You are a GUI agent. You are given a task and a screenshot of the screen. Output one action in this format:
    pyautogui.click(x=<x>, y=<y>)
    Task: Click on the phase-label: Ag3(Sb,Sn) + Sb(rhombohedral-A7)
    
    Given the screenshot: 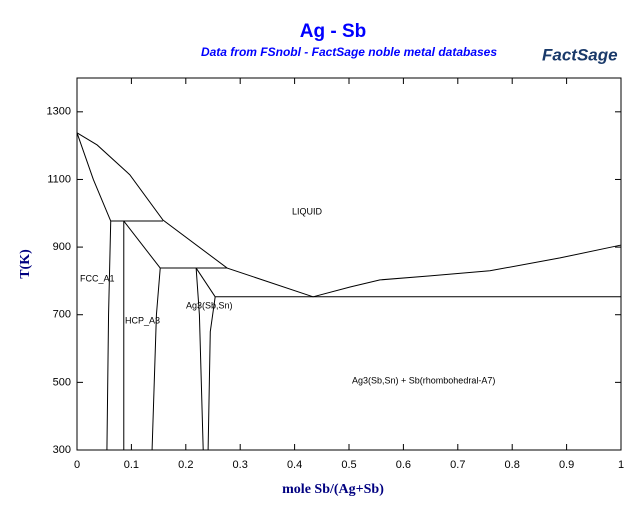 What is the action you would take?
    pyautogui.click(x=423, y=380)
    